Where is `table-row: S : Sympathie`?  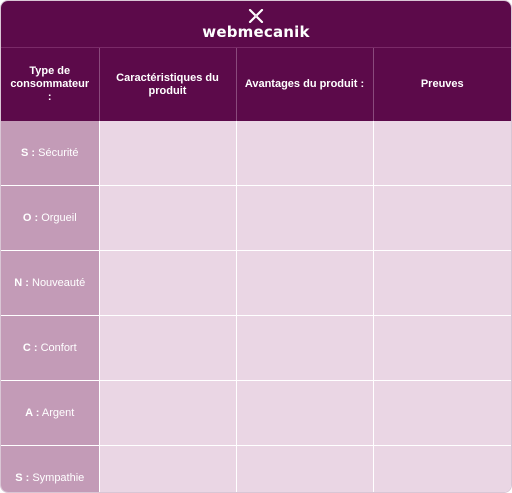
table-row: S : Sympathie is located at coordinates (256, 468).